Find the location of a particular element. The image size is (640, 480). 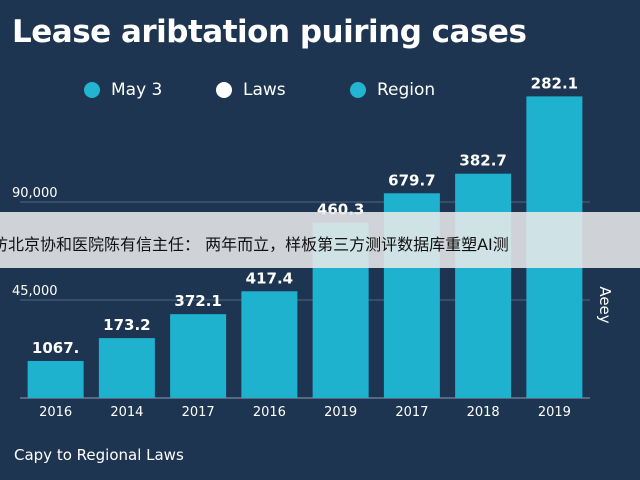

legend-swatch-region is located at coordinates (358, 90).